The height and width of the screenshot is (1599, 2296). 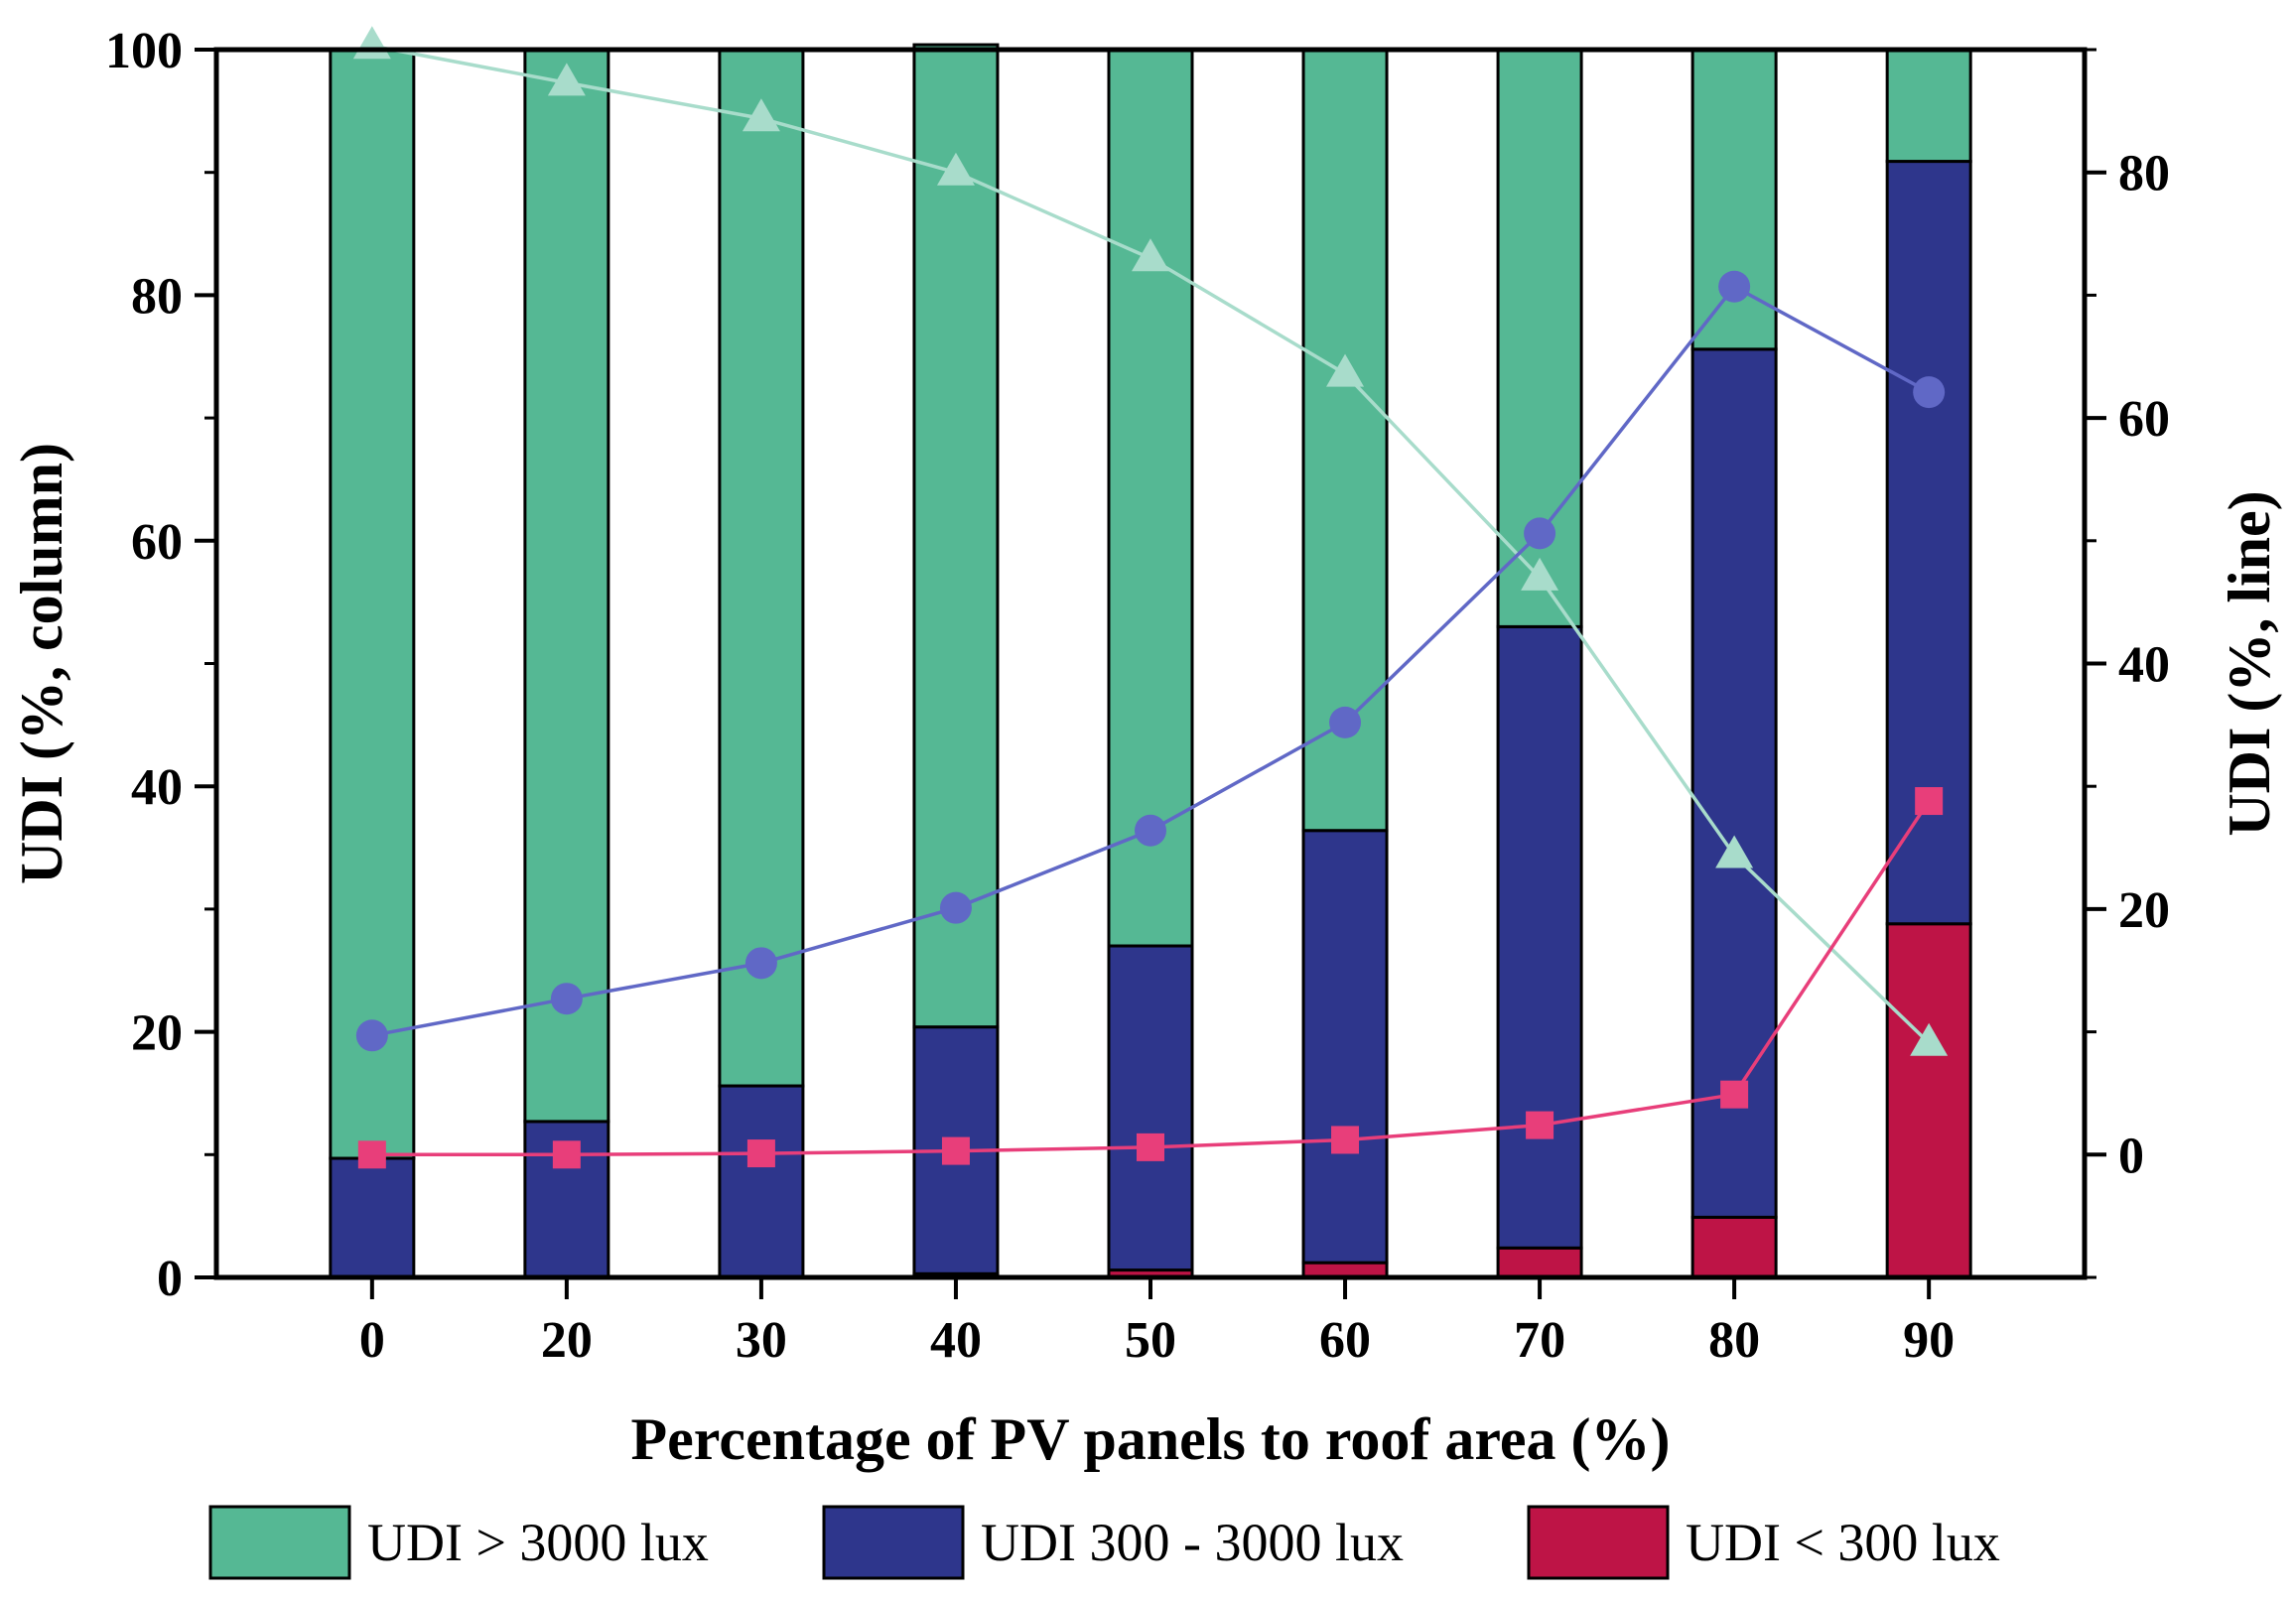 I want to click on x-axis-title: Percentage of PV panels to roof area (%), so click(x=1151, y=1439).